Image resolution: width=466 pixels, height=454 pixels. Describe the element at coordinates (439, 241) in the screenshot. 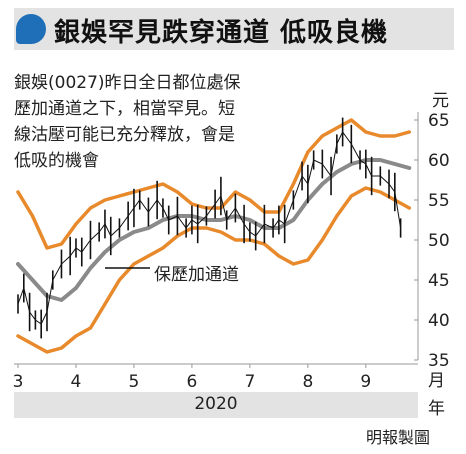

I see `y-tick-label: 50` at that location.